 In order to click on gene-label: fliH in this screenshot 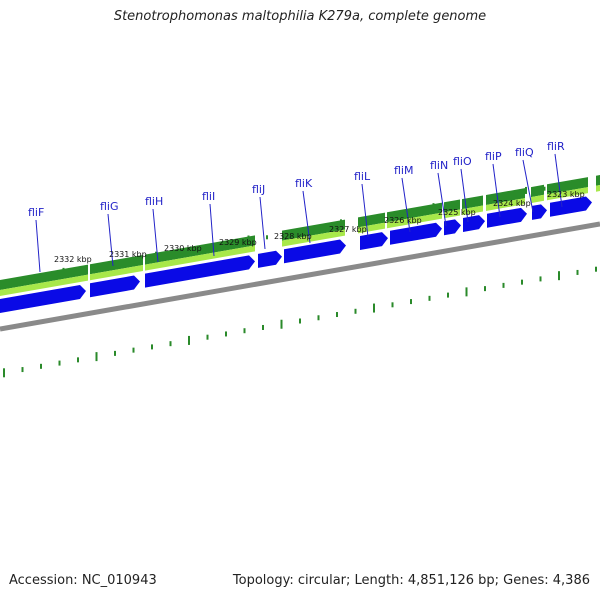, I will do `click(154, 201)`.